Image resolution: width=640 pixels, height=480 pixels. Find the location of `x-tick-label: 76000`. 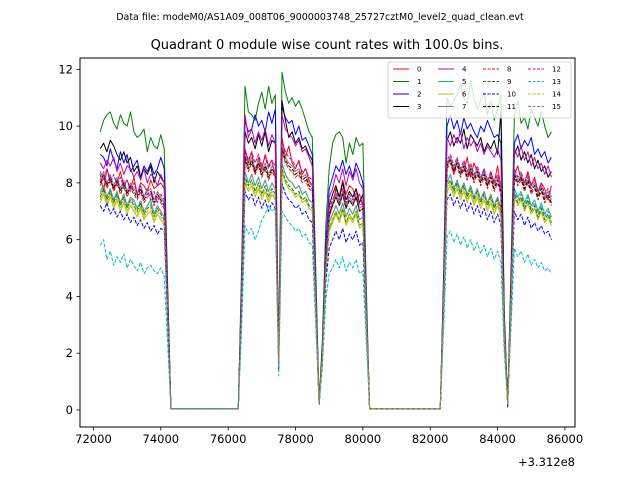

x-tick-label: 76000 is located at coordinates (228, 439).